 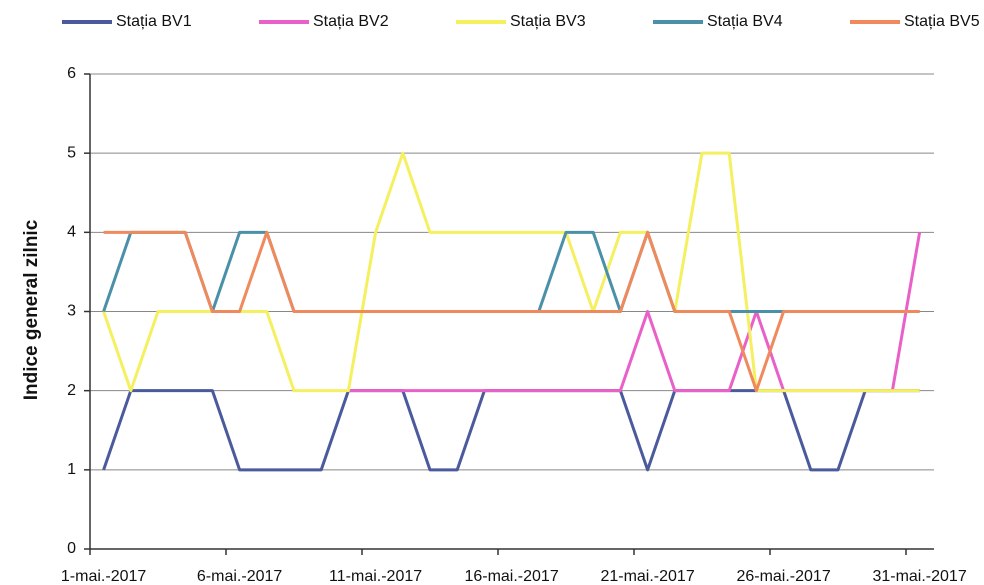 I want to click on legend-label: Stația BV2, so click(x=351, y=21).